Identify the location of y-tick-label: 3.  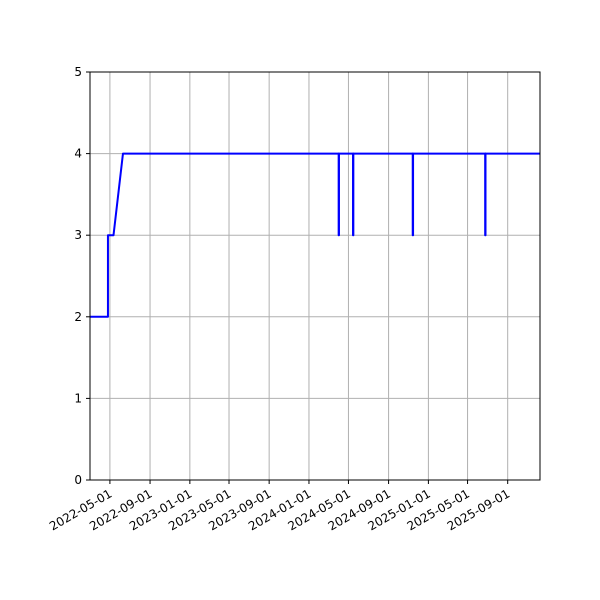
(78, 235).